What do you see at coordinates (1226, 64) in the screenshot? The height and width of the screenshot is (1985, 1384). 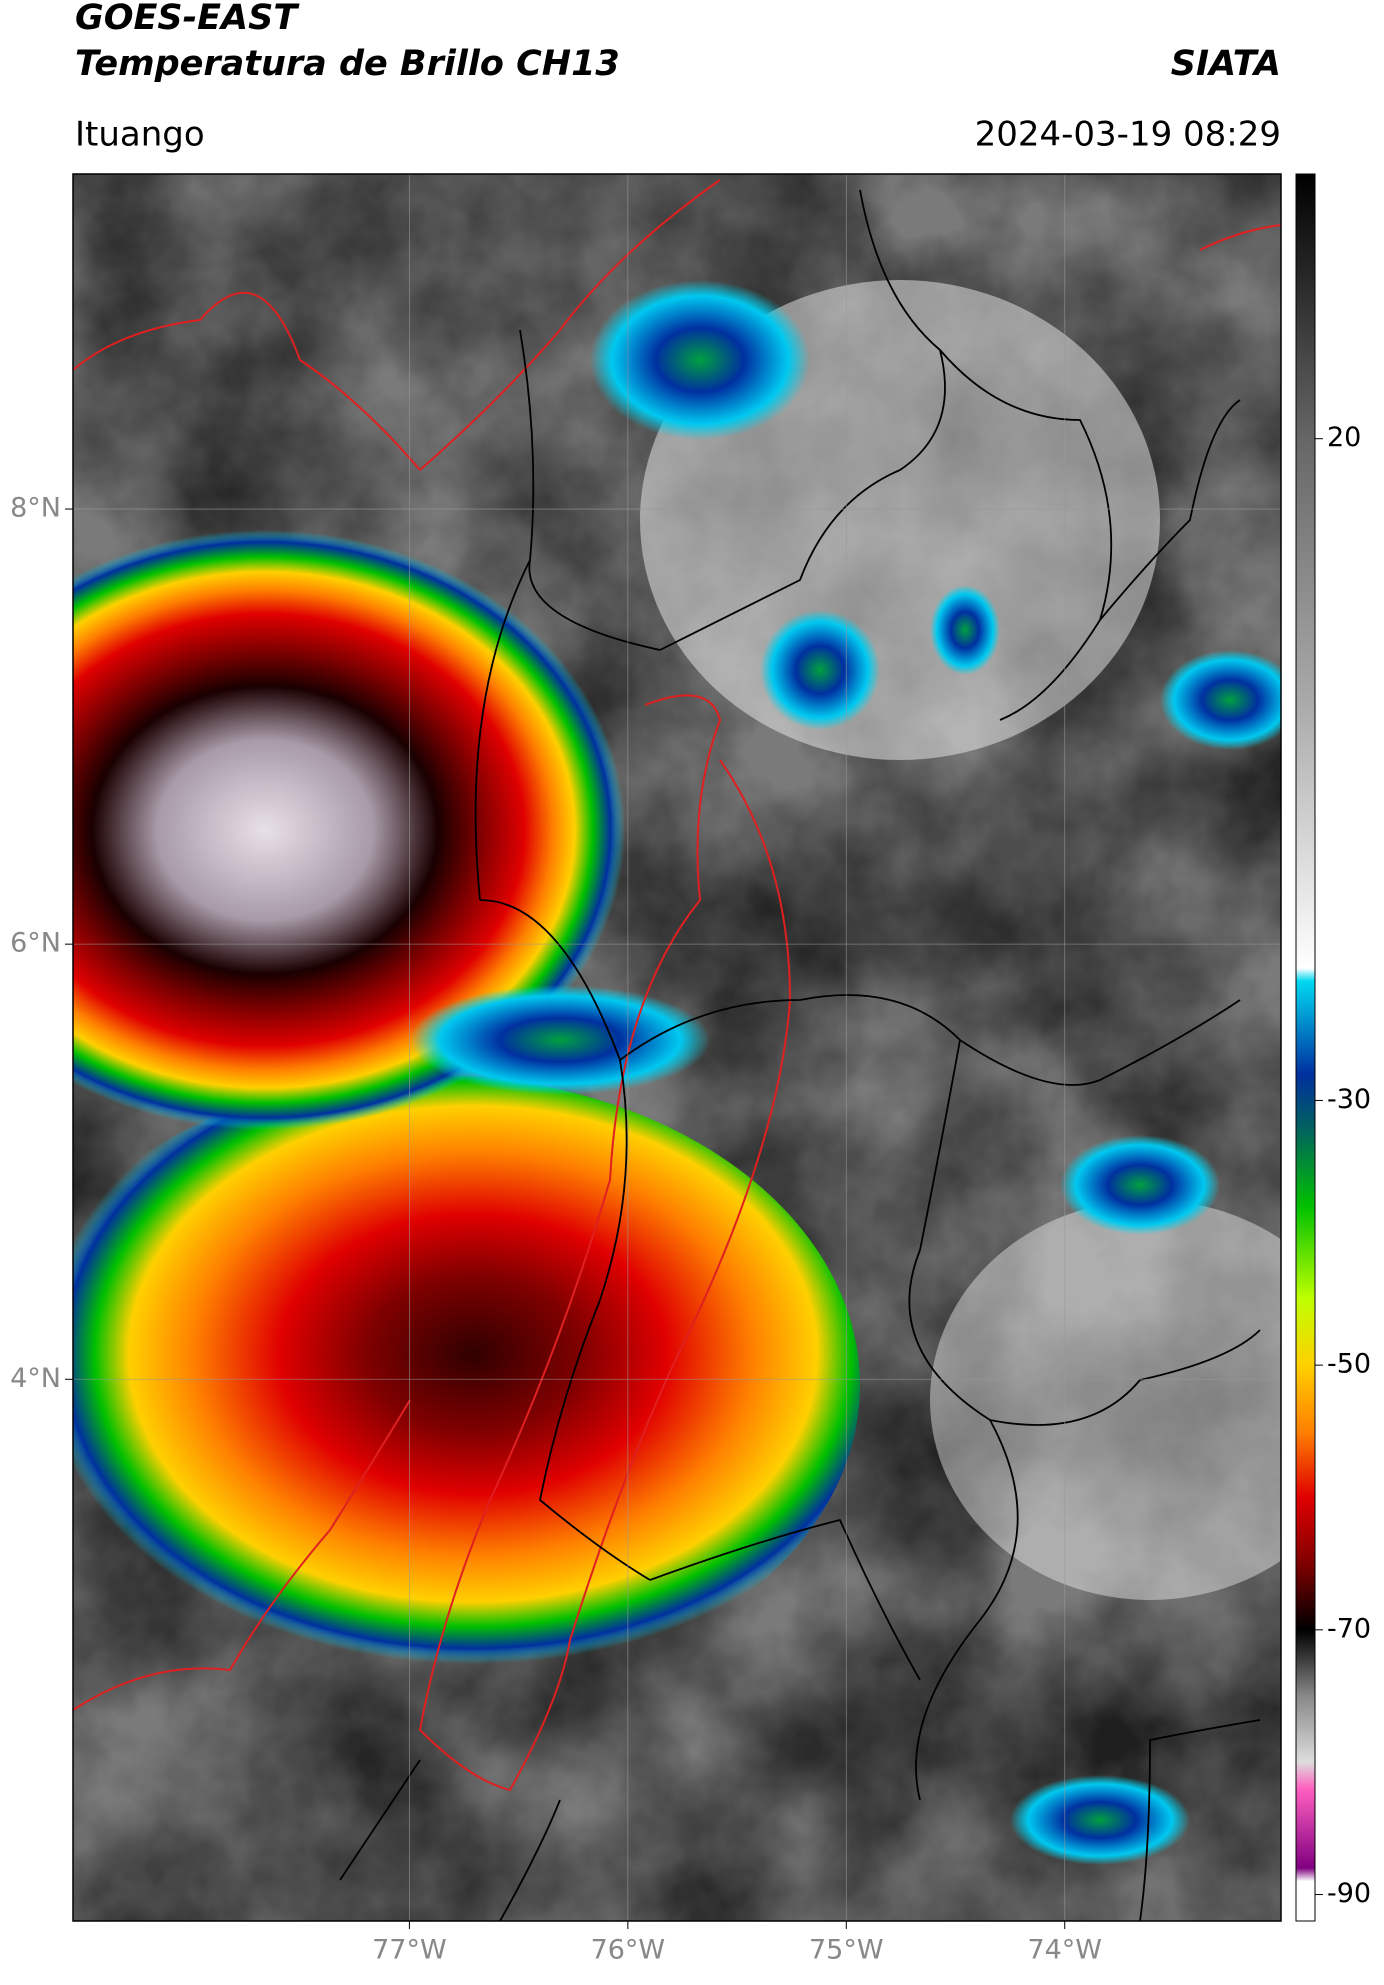 I see `institution: SIATA` at bounding box center [1226, 64].